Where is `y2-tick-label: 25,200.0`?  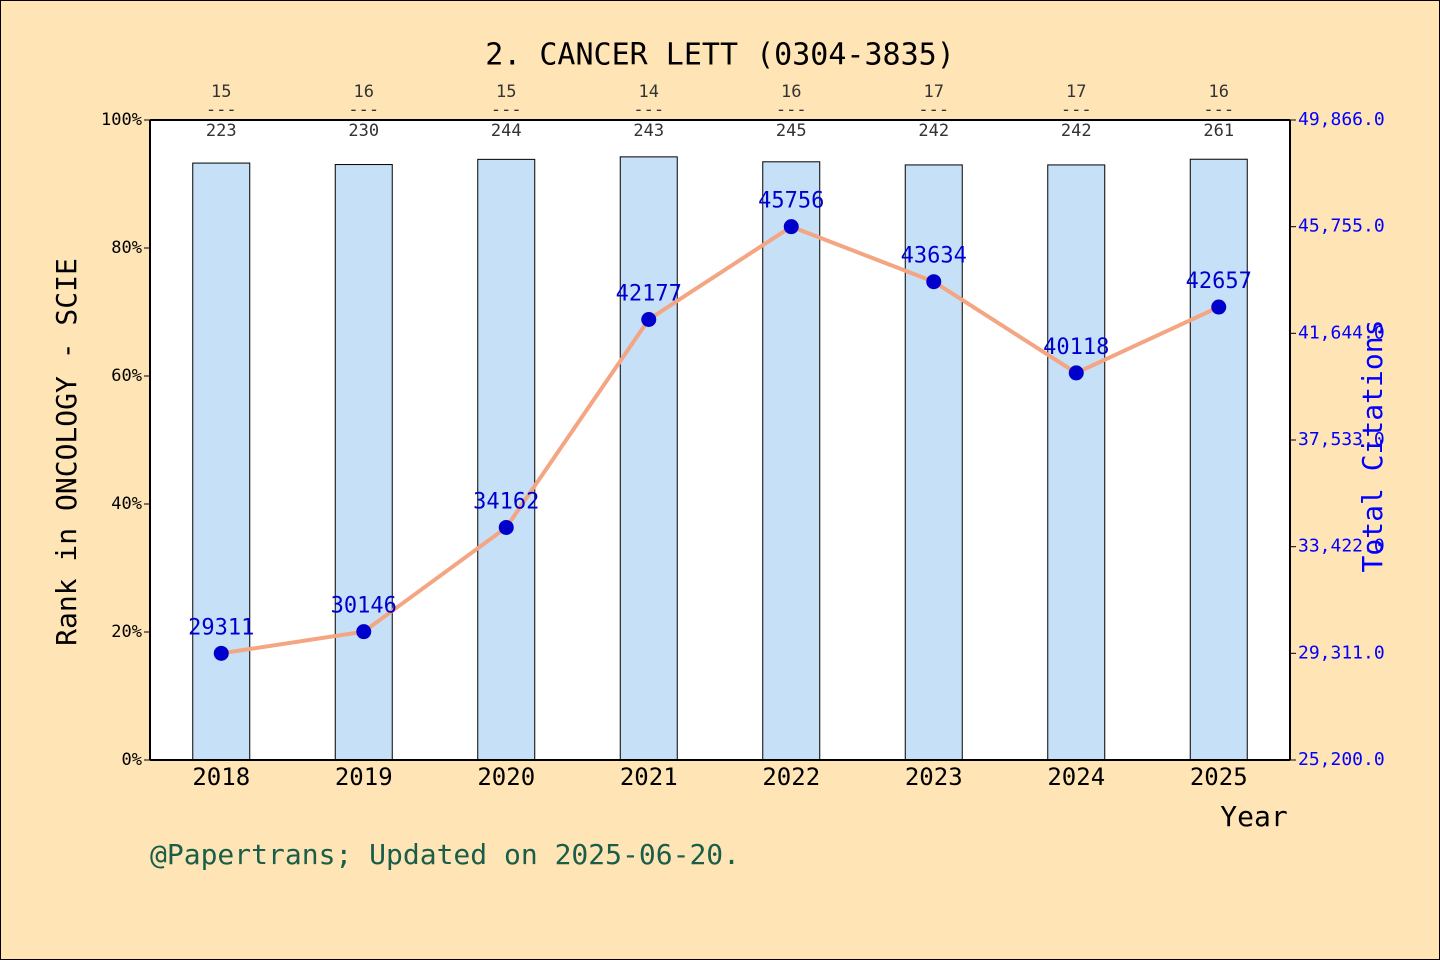 y2-tick-label: 25,200.0 is located at coordinates (1341, 759).